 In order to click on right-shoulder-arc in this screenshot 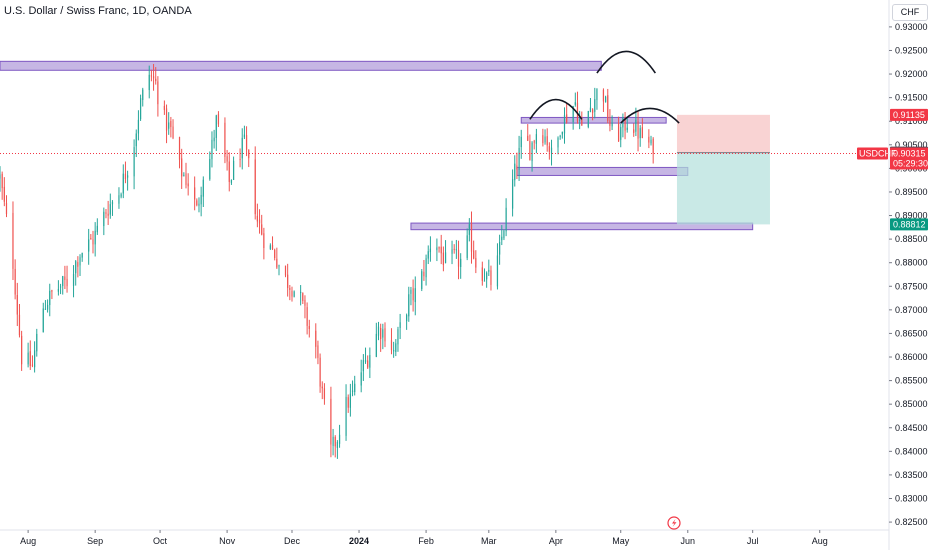, I will do `click(650, 115)`.